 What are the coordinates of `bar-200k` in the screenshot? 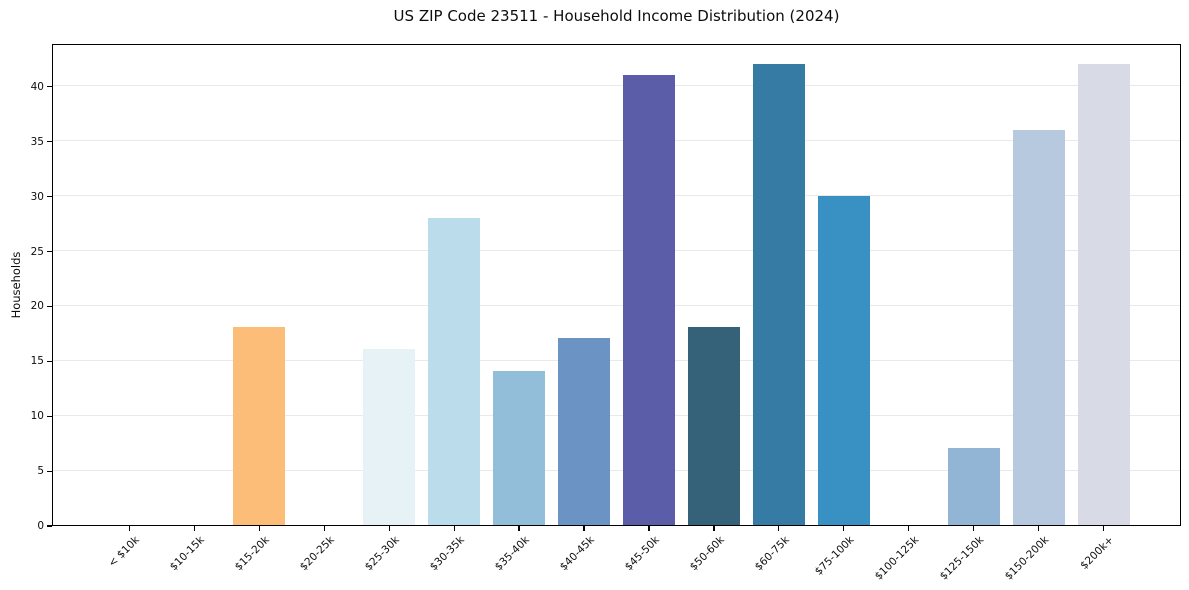 It's located at (1103, 294).